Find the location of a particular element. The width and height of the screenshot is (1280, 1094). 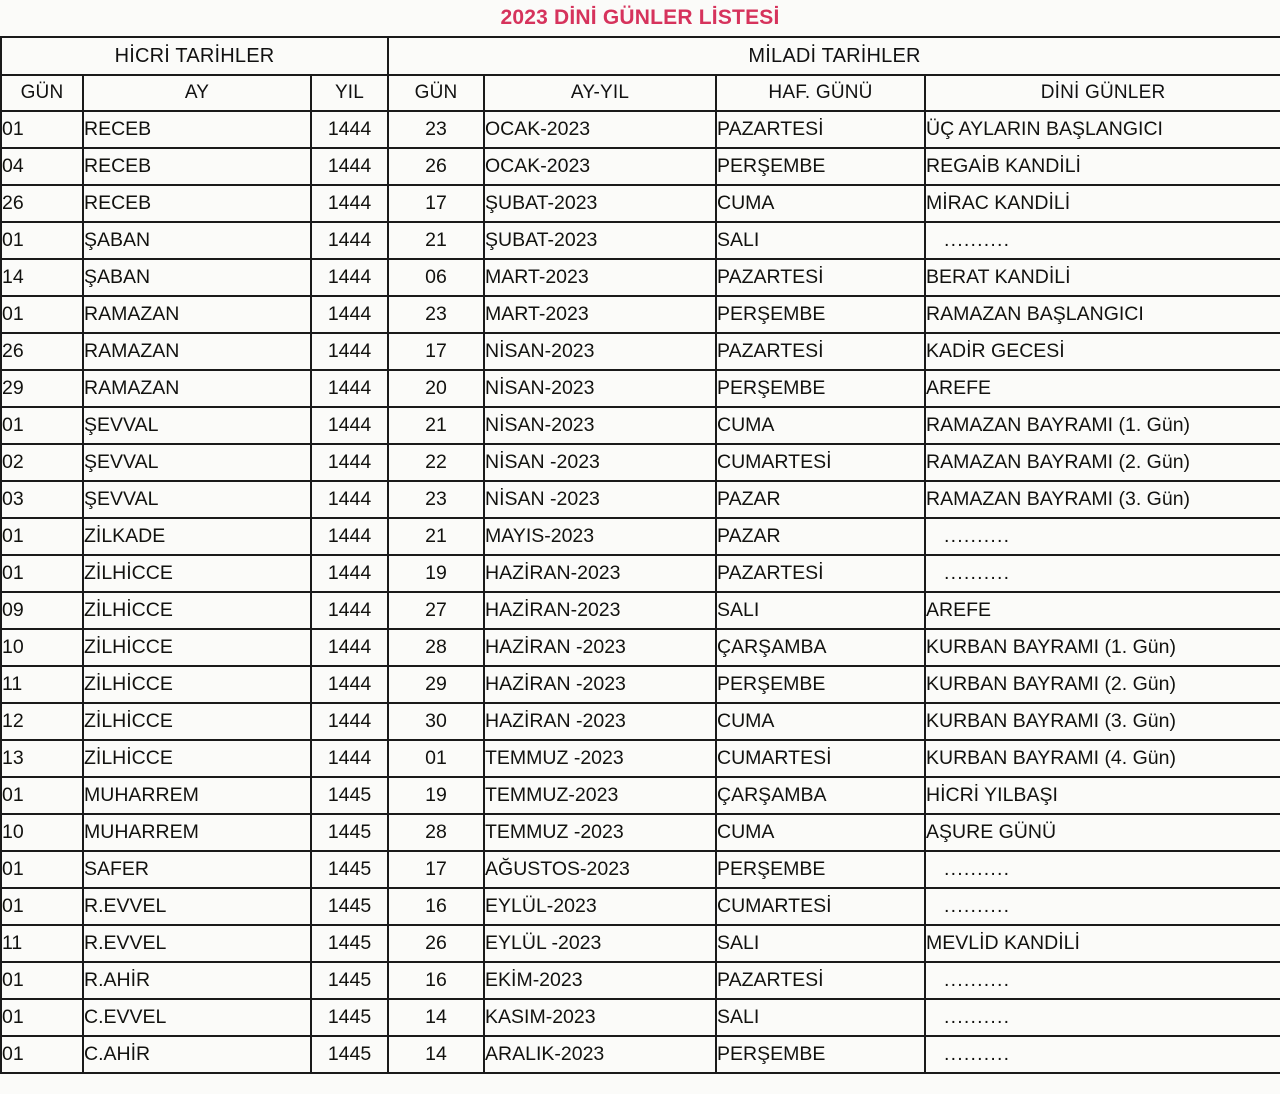

cell-dini-gunler: RAMAZAN BAŞLANGICI is located at coordinates (1102, 314).